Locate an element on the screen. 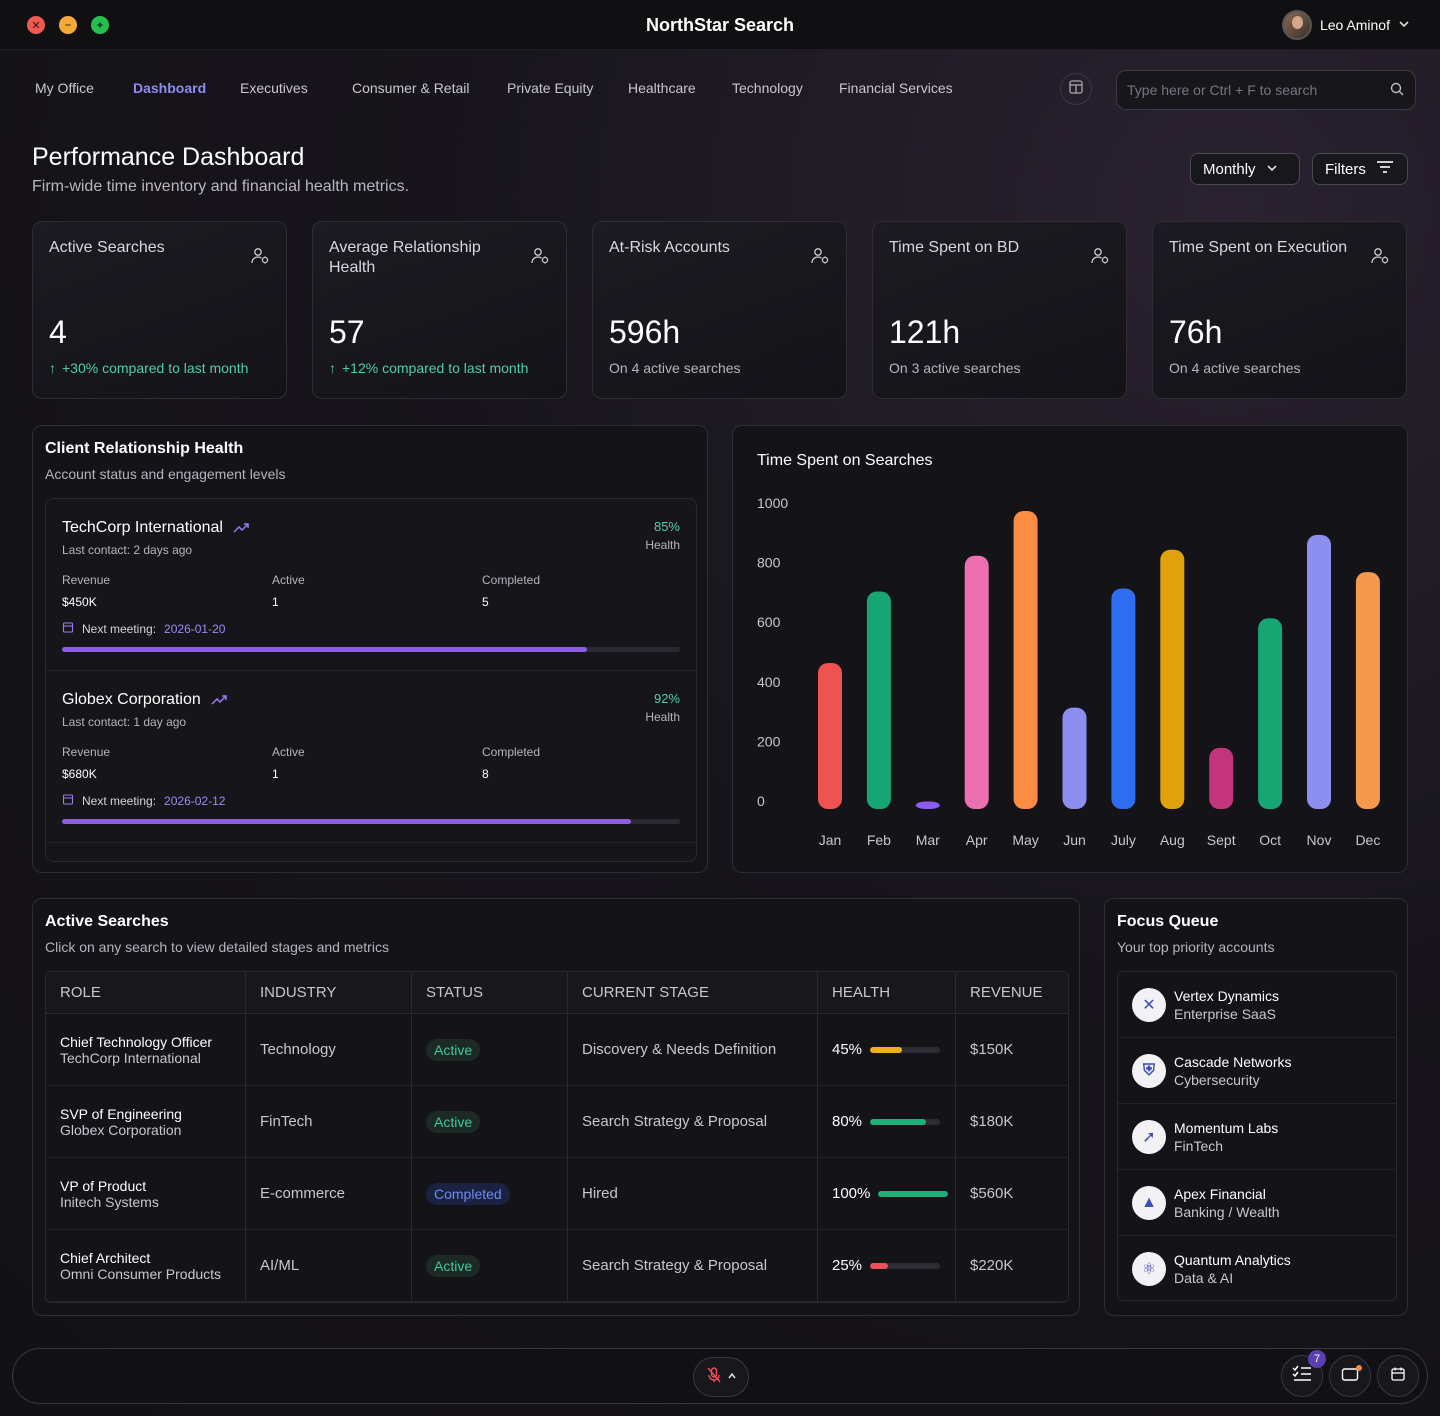 Image resolution: width=1440 pixels, height=1416 pixels. metric-revenue: Revenue $450K is located at coordinates (86, 591).